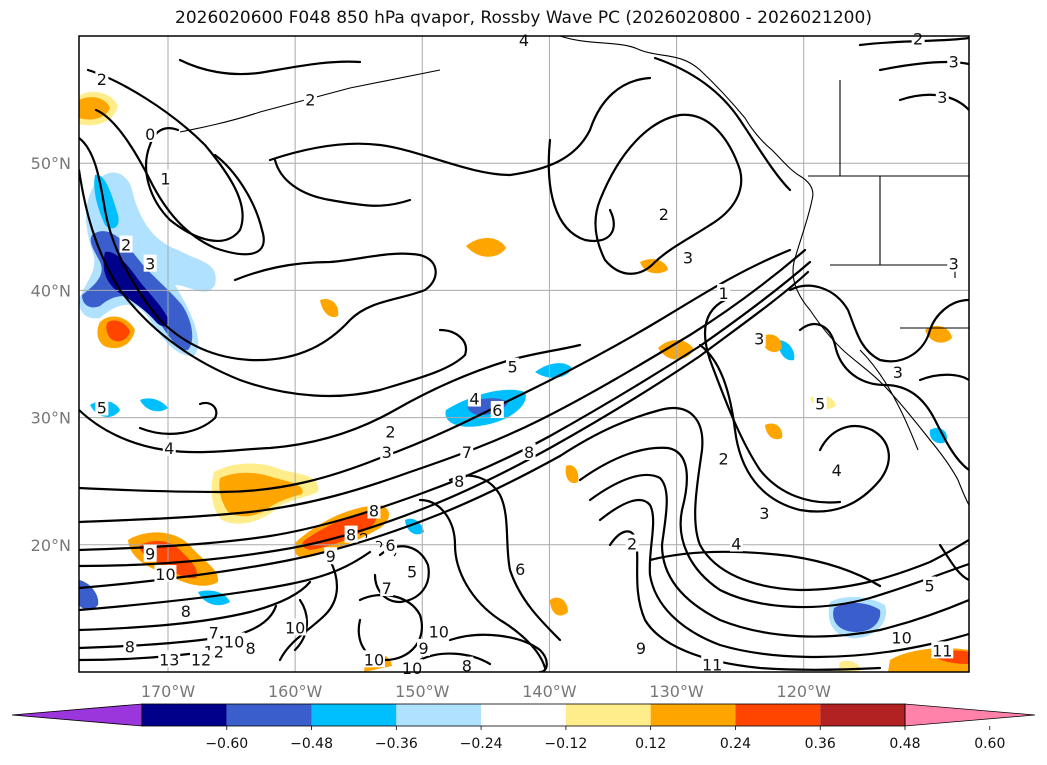 This screenshot has height=765, width=1047. I want to click on alaska-coast, so click(686, 118).